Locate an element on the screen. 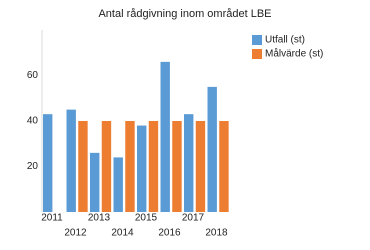 The width and height of the screenshot is (370, 250). y-tick-label: 60 is located at coordinates (33, 75).